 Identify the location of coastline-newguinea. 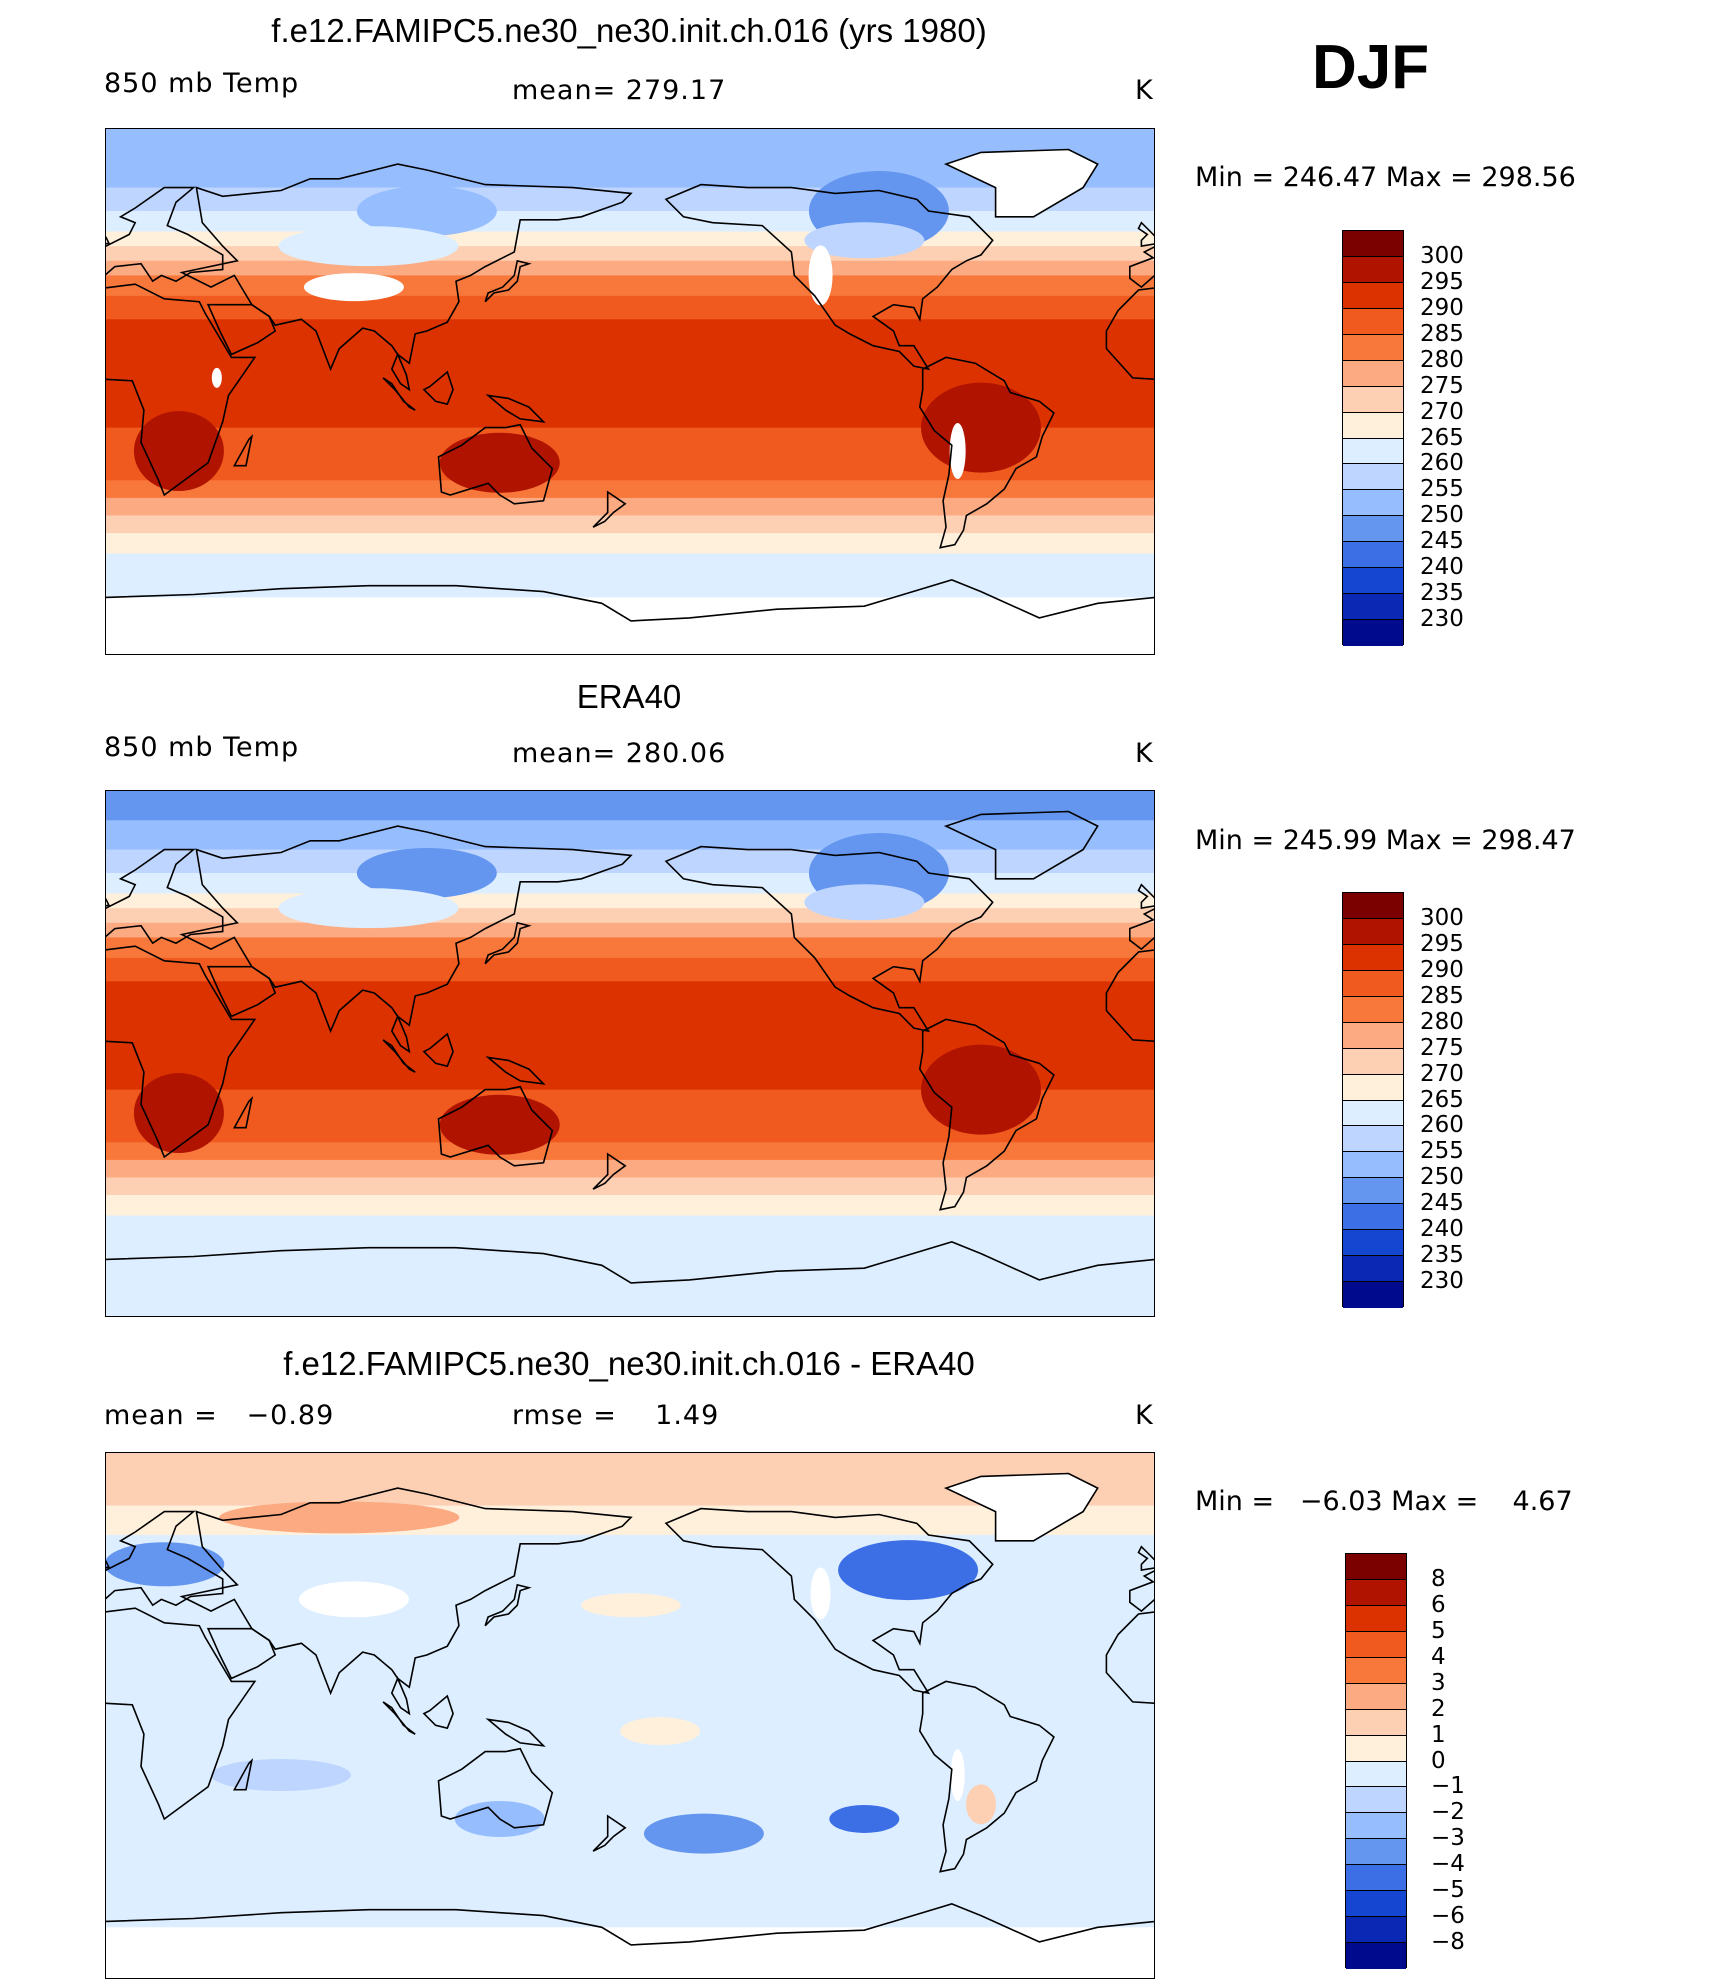
(515, 1732).